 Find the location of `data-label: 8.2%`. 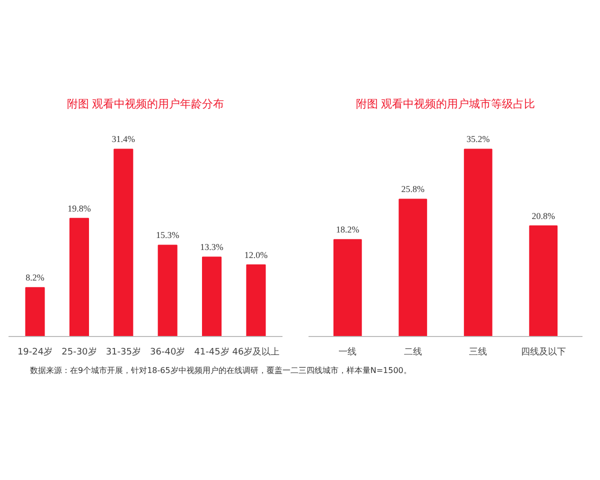

data-label: 8.2% is located at coordinates (35, 277).